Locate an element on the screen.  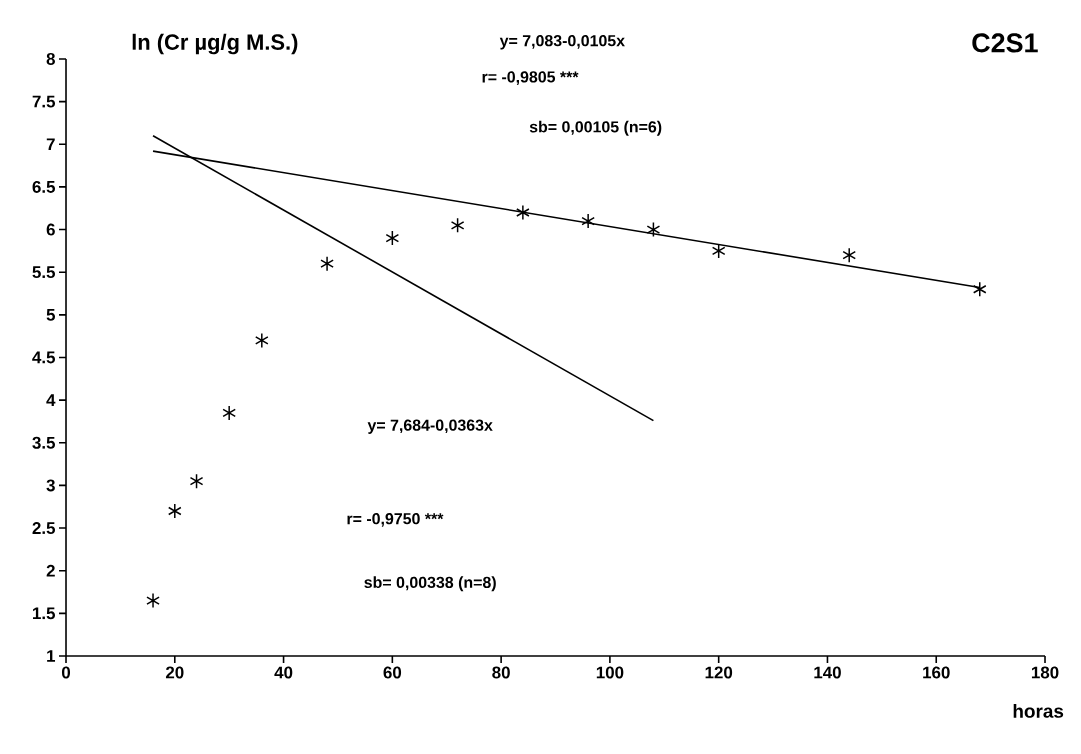
x-tick-label: 140 is located at coordinates (827, 672).